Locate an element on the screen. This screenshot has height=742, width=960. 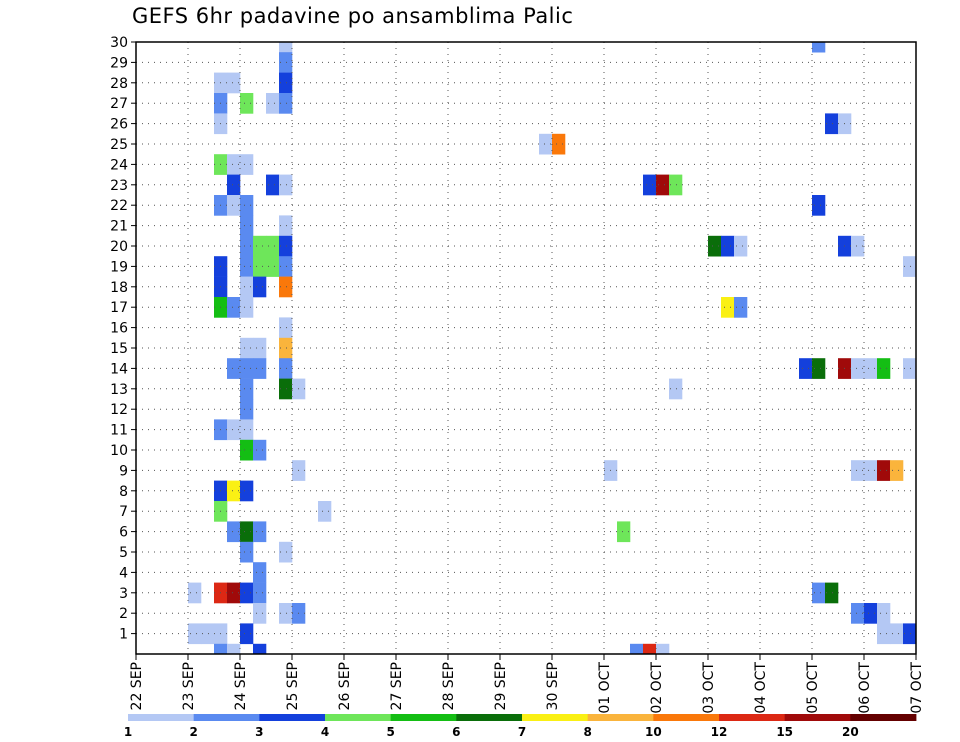
x-tick-label: 29 SEP is located at coordinates (501, 686).